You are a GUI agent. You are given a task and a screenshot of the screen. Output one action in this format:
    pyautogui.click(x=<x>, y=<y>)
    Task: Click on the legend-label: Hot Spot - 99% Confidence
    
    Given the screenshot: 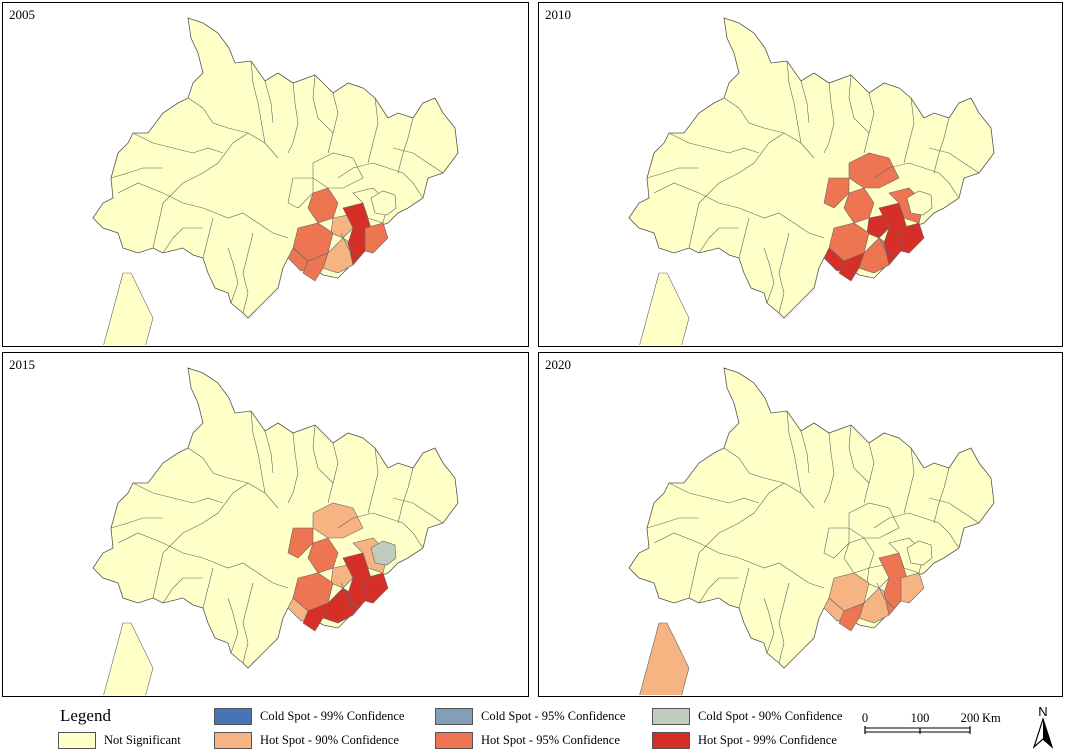 What is the action you would take?
    pyautogui.click(x=767, y=740)
    